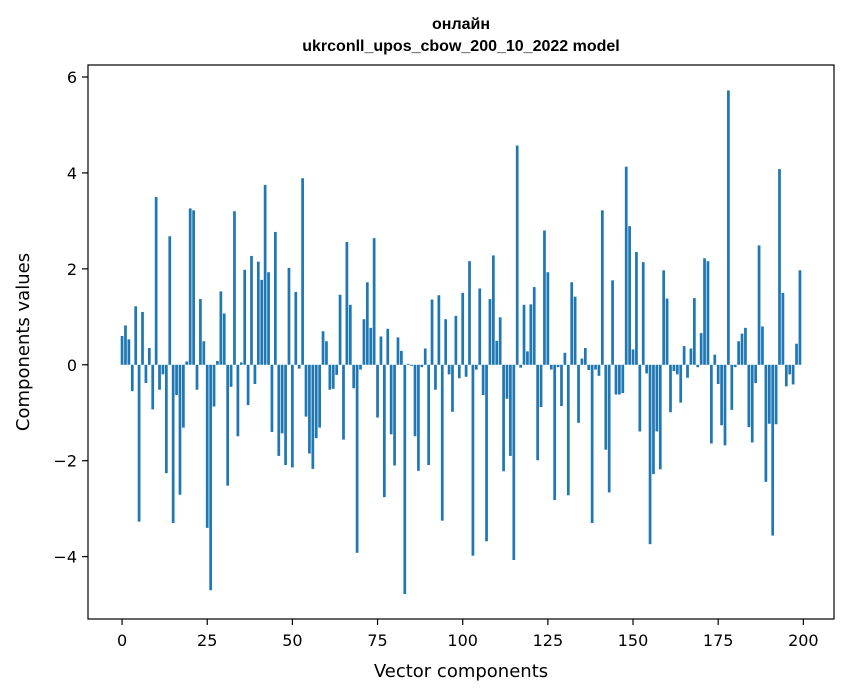 This screenshot has width=847, height=696. Describe the element at coordinates (548, 640) in the screenshot. I see `x-tick-label: 125` at that location.